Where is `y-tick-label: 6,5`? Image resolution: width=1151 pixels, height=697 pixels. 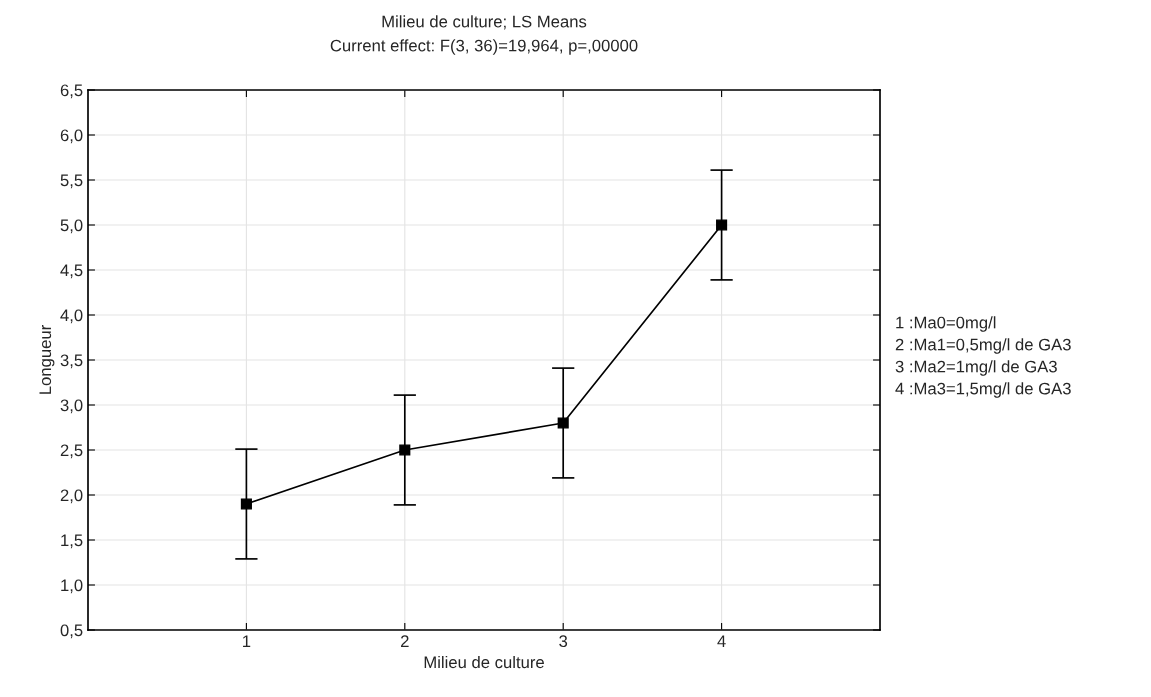
y-tick-label: 6,5 is located at coordinates (71, 91).